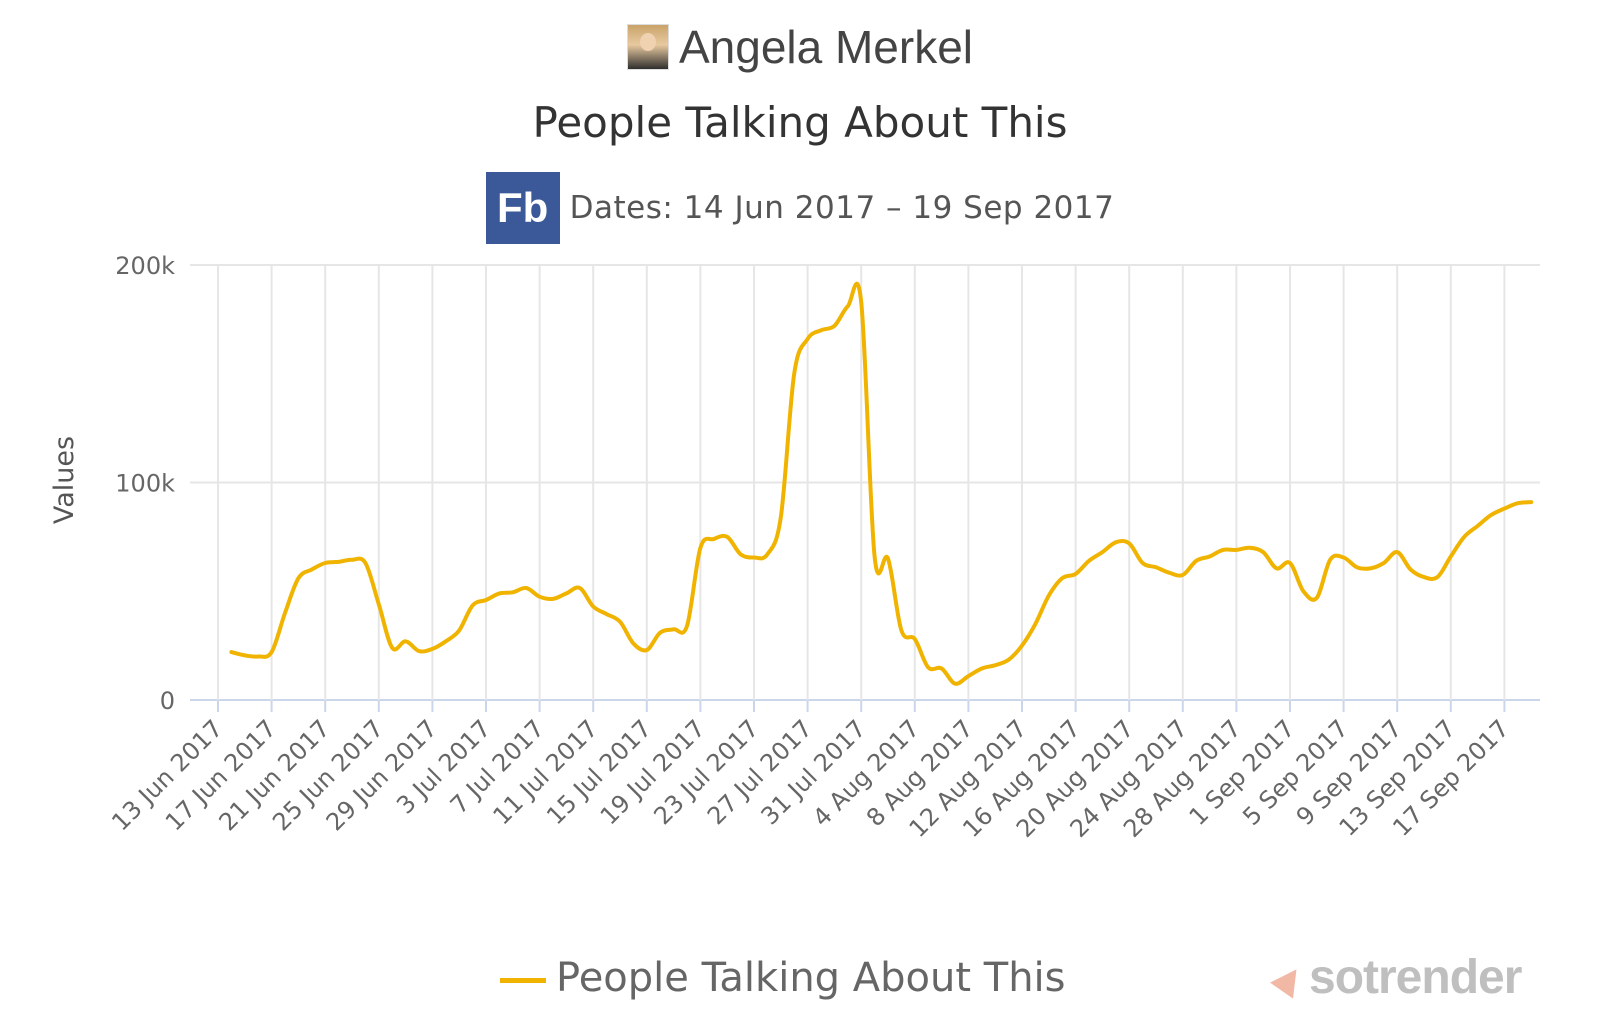 The height and width of the screenshot is (1025, 1600). What do you see at coordinates (522, 208) in the screenshot?
I see `facebook-logo-icon: Fb` at bounding box center [522, 208].